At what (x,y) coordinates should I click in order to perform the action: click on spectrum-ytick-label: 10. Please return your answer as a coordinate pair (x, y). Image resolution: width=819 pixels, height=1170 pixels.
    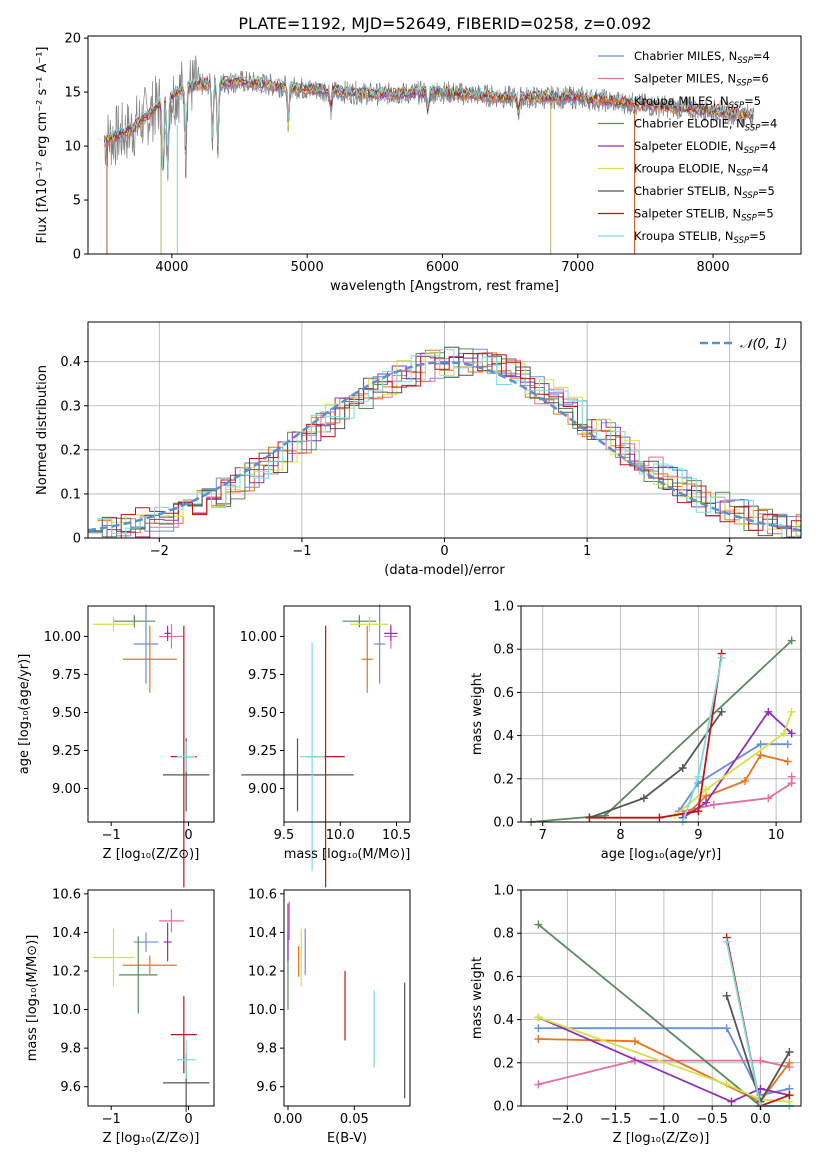
    Looking at the image, I should click on (72, 147).